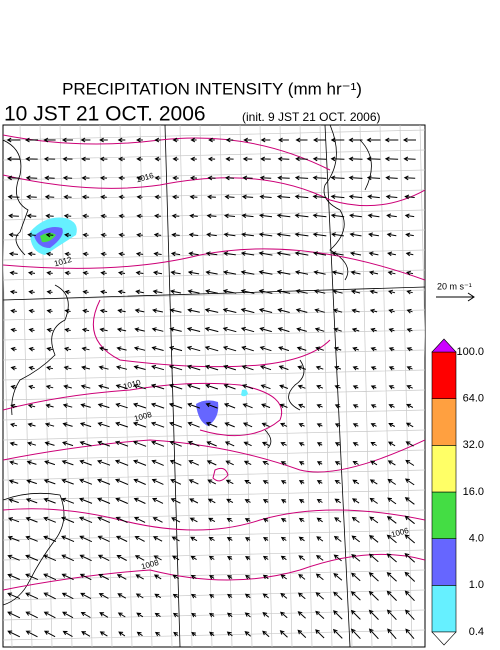 This screenshot has width=500, height=650. What do you see at coordinates (473, 399) in the screenshot?
I see `colorbar-label: 64.0` at bounding box center [473, 399].